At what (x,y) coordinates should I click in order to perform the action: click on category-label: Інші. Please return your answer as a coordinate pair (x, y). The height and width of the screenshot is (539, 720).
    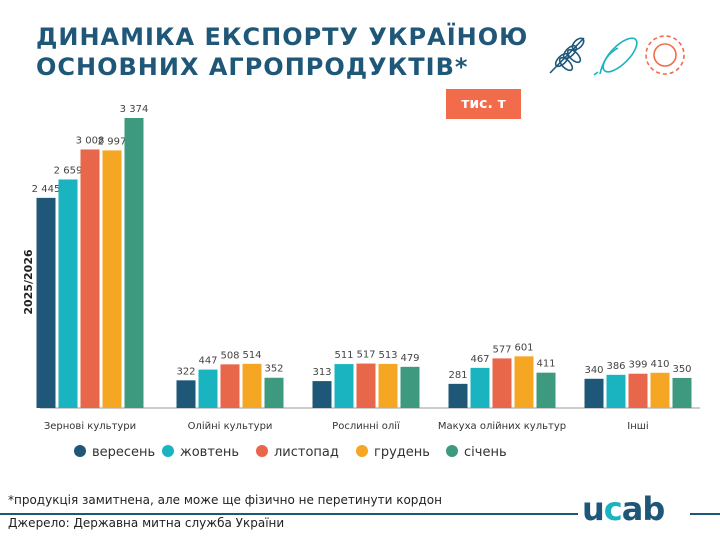
    Looking at the image, I should click on (637, 426).